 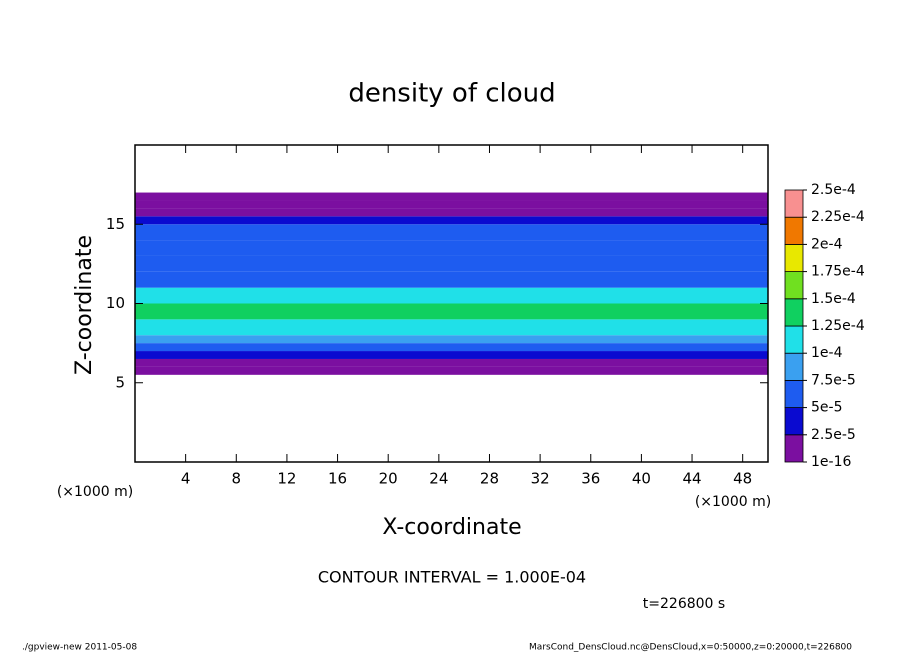 What do you see at coordinates (827, 244) in the screenshot?
I see `colorbar-label: 2e-4` at bounding box center [827, 244].